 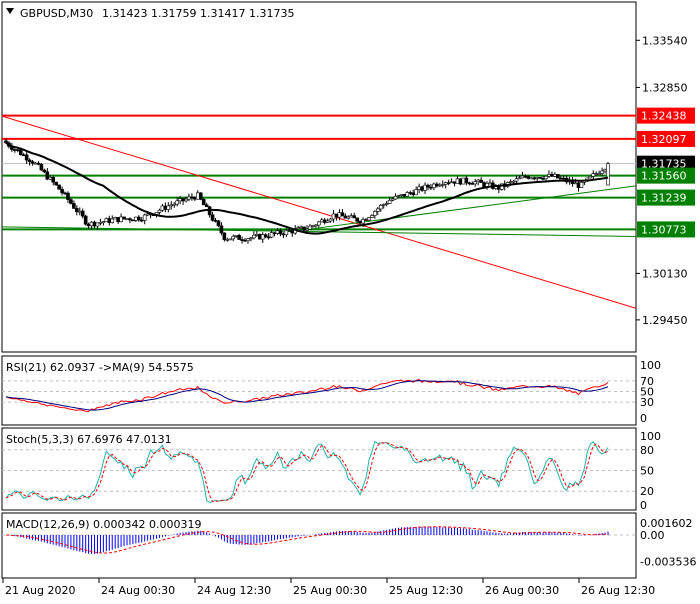 What do you see at coordinates (665, 87) in the screenshot?
I see `price-tick-label: 1.32850` at bounding box center [665, 87].